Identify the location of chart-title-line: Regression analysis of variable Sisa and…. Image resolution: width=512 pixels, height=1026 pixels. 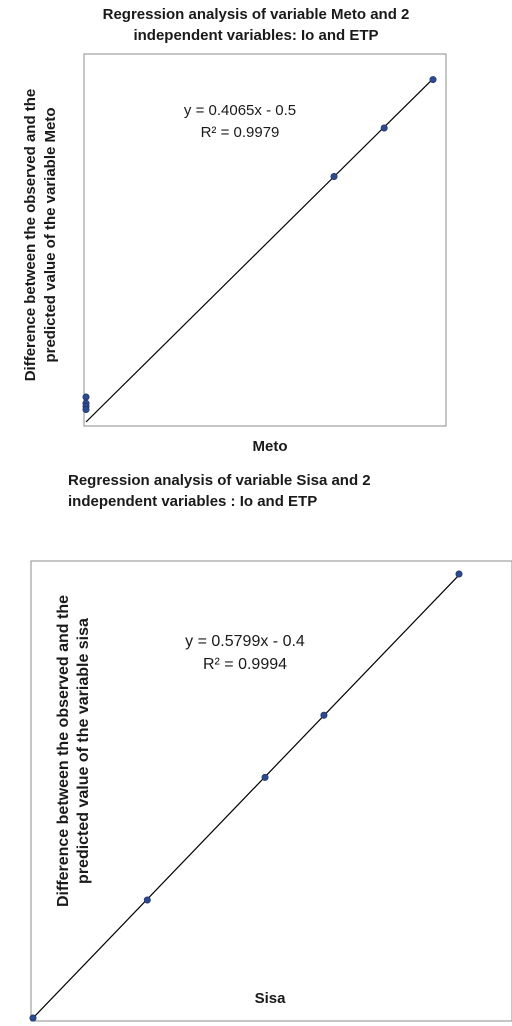
(219, 480).